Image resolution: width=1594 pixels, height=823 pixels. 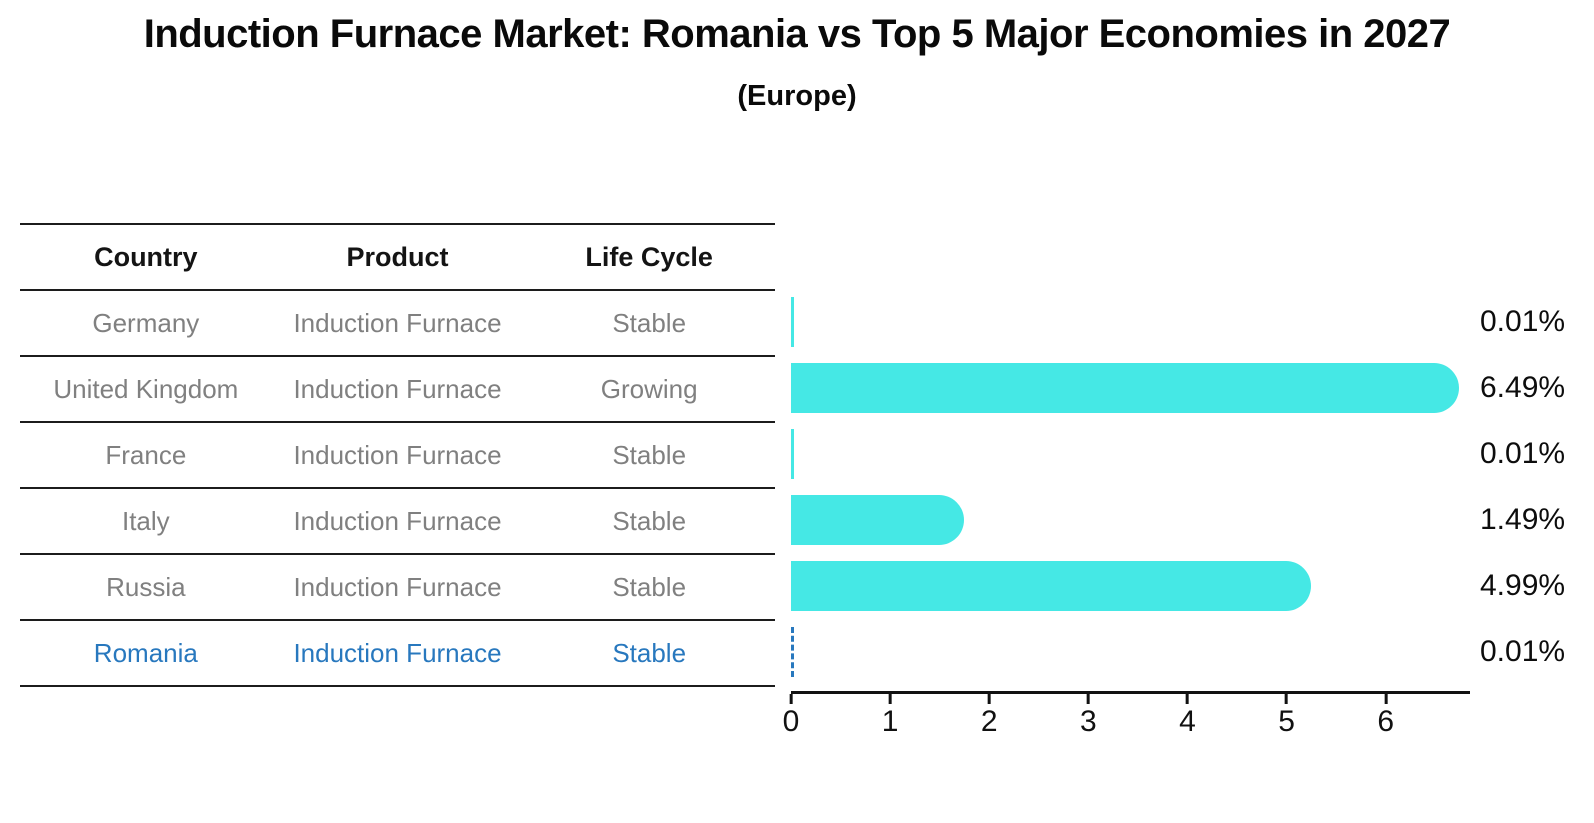 What do you see at coordinates (797, 96) in the screenshot?
I see `chart-subtitle: (Europe)` at bounding box center [797, 96].